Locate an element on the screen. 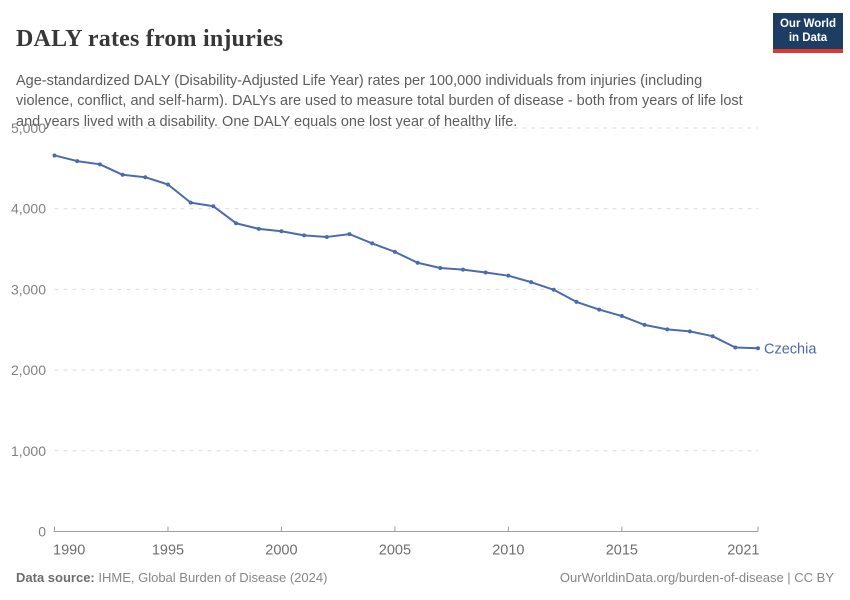 The width and height of the screenshot is (850, 600). y-axis-tick-label: 3,000 is located at coordinates (28, 289).